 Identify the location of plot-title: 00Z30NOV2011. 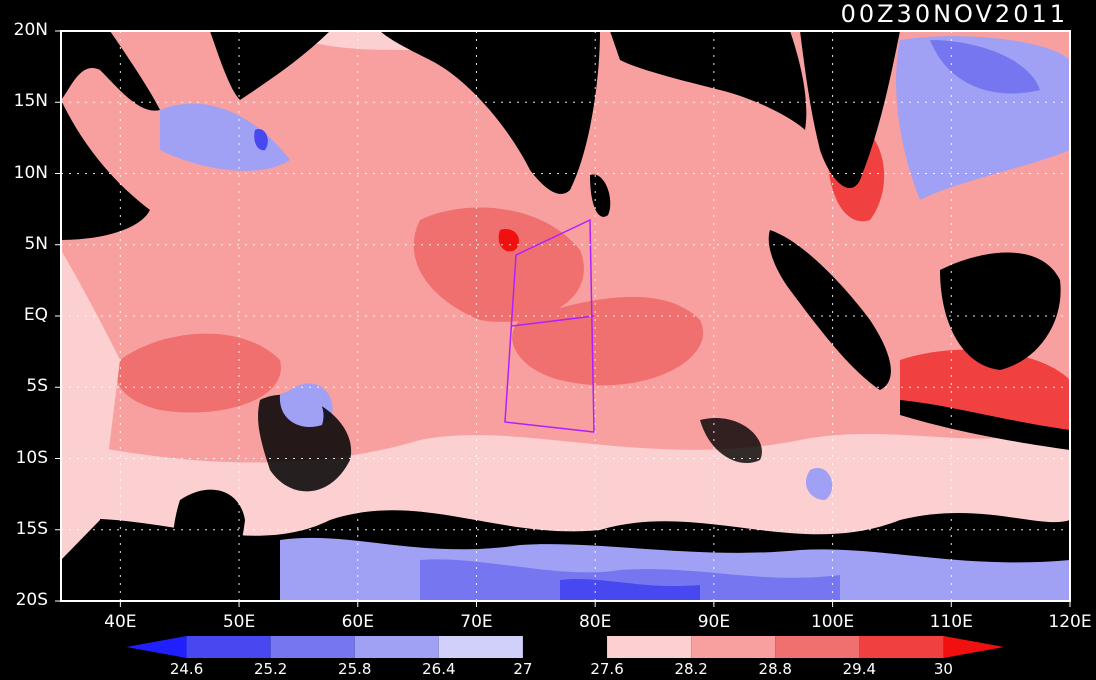
(954, 14).